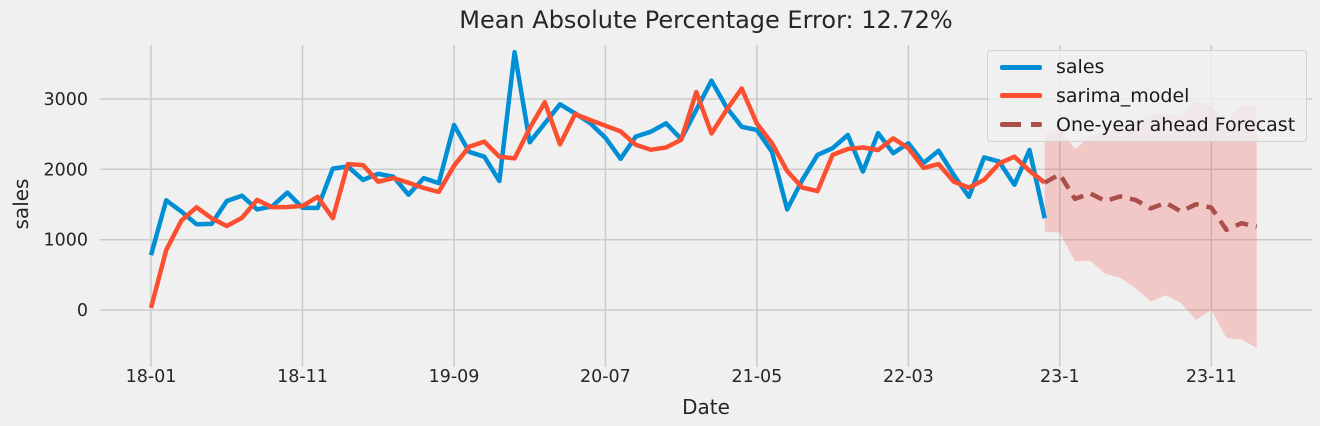 Image resolution: width=1320 pixels, height=426 pixels. Describe the element at coordinates (454, 377) in the screenshot. I see `x-tick-label: 19-09` at that location.